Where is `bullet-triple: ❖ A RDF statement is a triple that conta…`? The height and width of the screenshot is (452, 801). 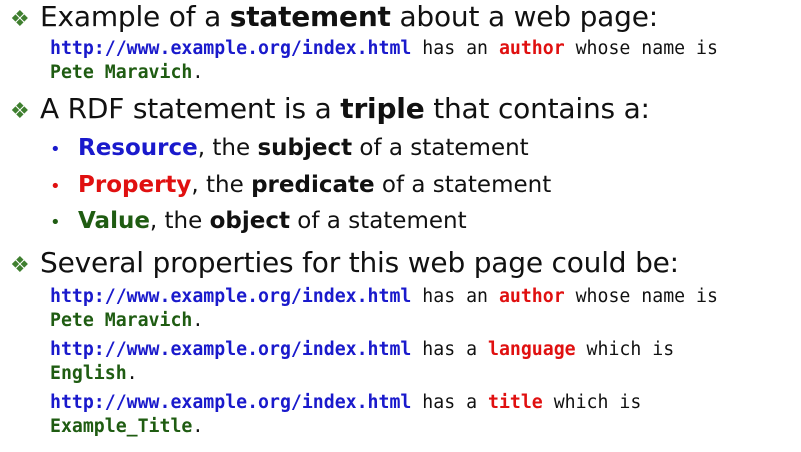 bullet-triple: ❖ A RDF statement is a triple that conta… is located at coordinates (330, 110).